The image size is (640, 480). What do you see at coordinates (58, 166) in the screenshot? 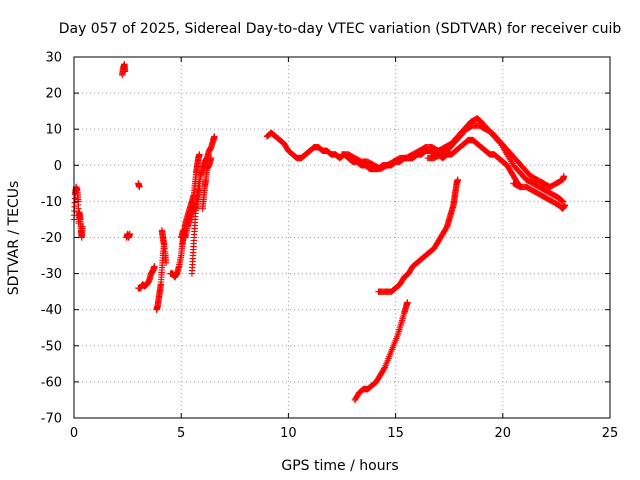
I see `y-tick-label: 0` at bounding box center [58, 166].